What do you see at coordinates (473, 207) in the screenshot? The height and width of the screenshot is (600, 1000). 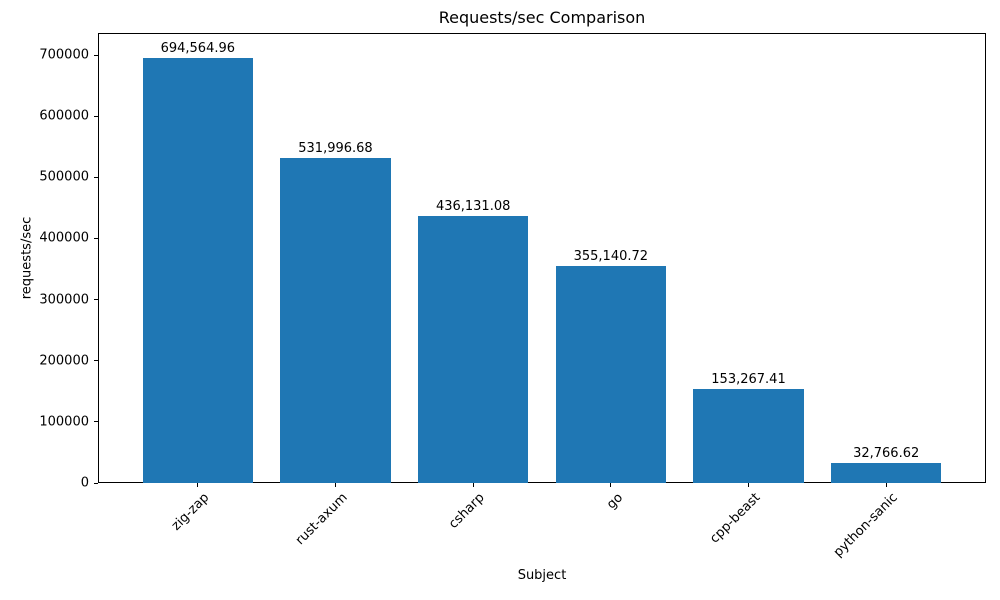 I see `bar-value-label: 436,131.08` at bounding box center [473, 207].